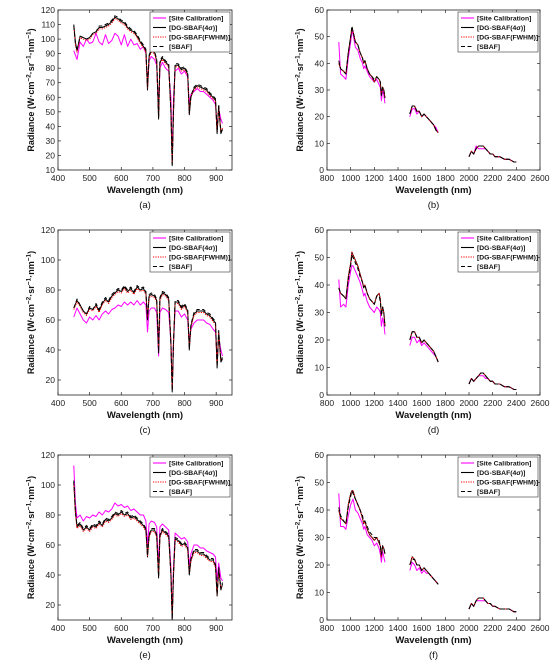 The height and width of the screenshot is (668, 550). What do you see at coordinates (434, 205) in the screenshot?
I see `panel-caption: (b)` at bounding box center [434, 205].